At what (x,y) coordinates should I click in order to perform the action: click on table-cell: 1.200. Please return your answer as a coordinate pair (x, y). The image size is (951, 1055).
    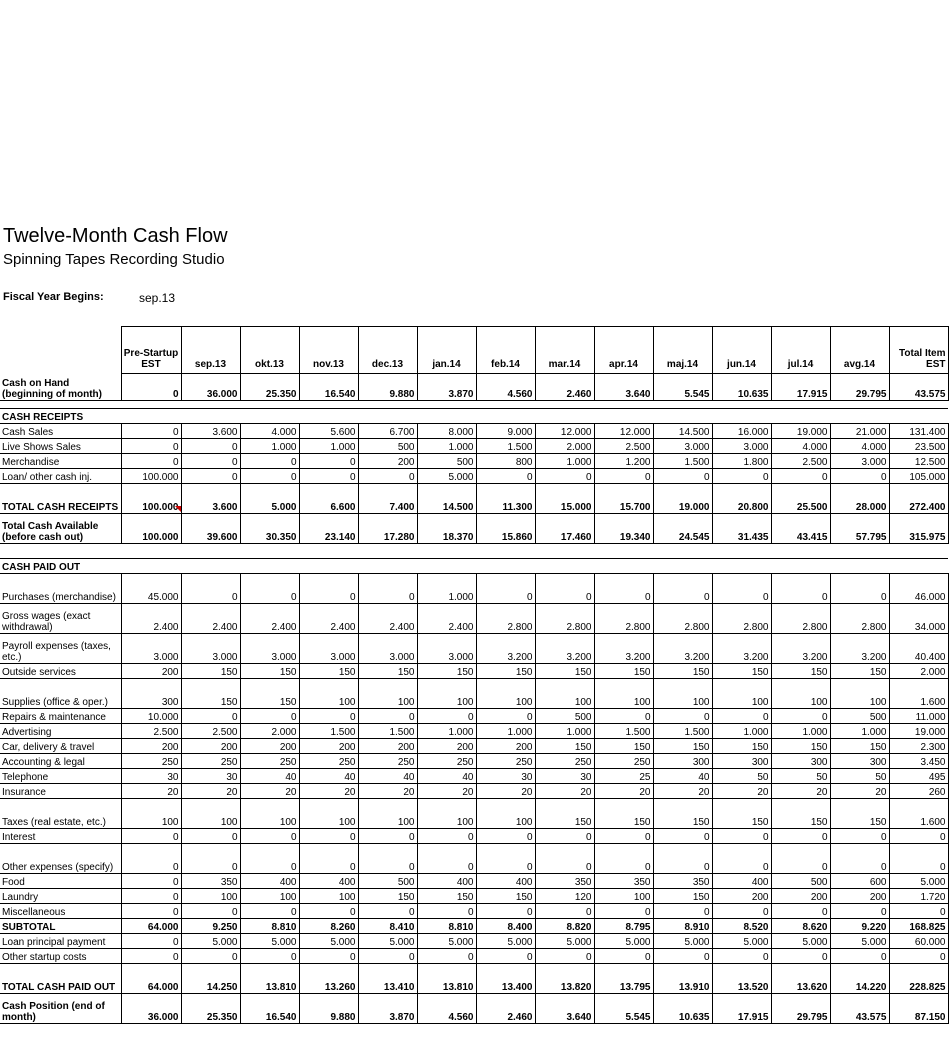
    Looking at the image, I should click on (623, 461).